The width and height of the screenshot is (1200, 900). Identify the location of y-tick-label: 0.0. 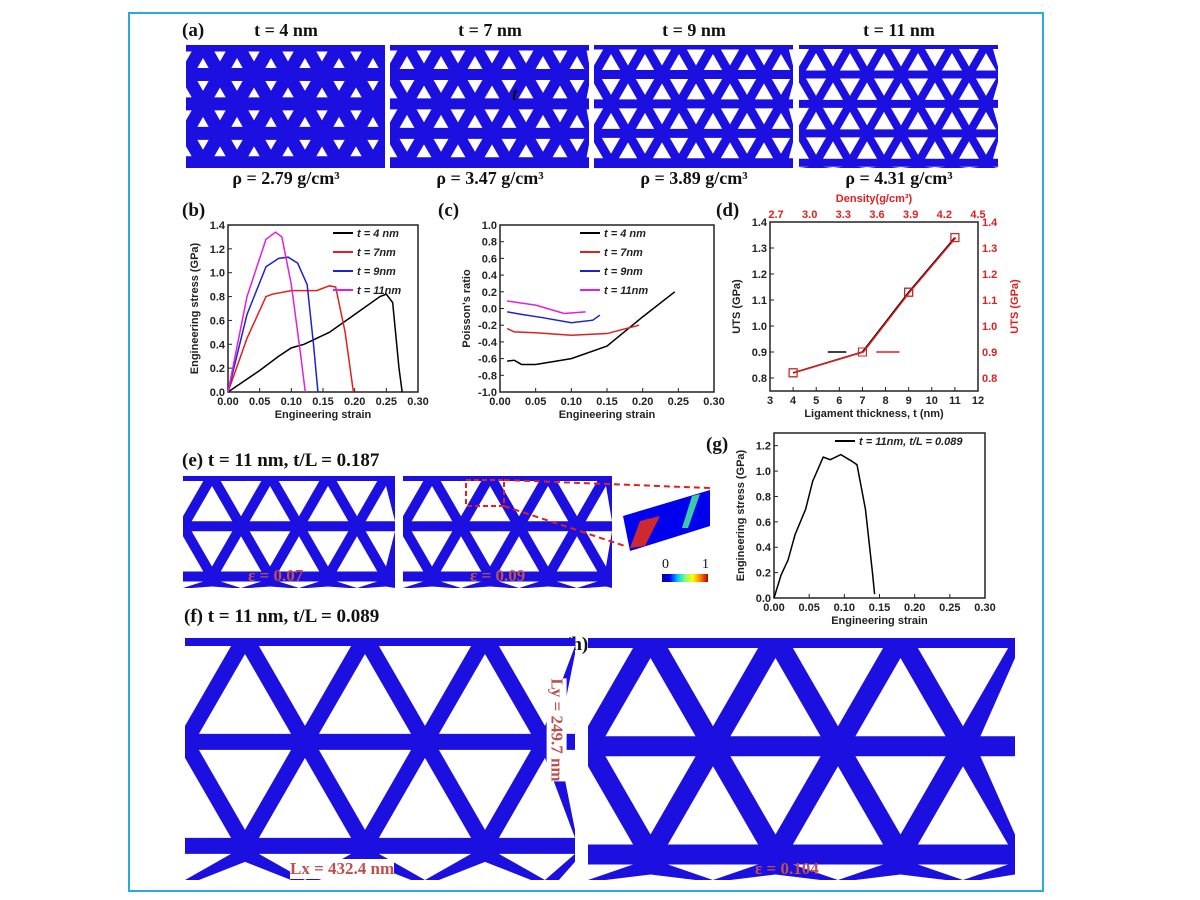
(217, 393).